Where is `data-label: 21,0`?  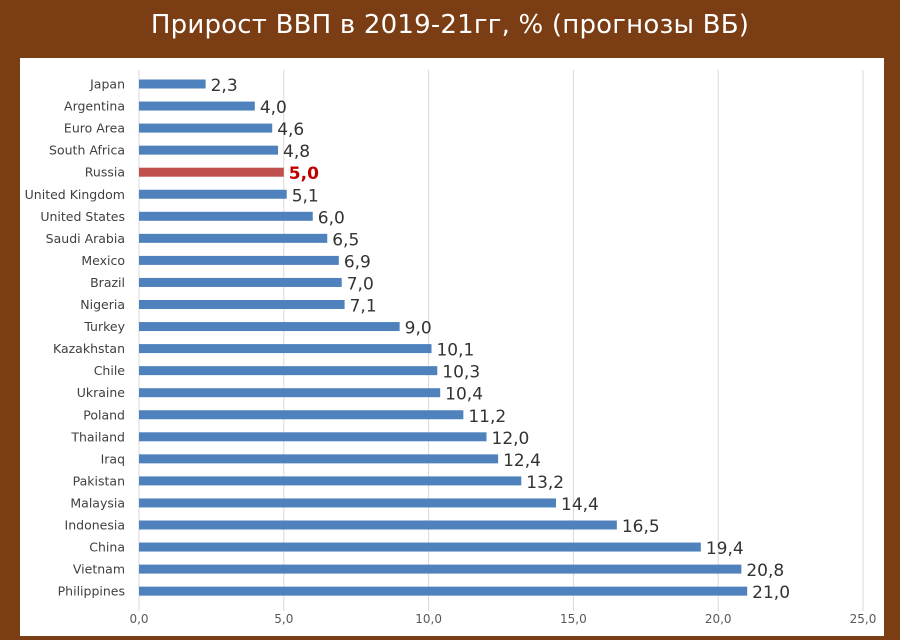
data-label: 21,0 is located at coordinates (771, 593).